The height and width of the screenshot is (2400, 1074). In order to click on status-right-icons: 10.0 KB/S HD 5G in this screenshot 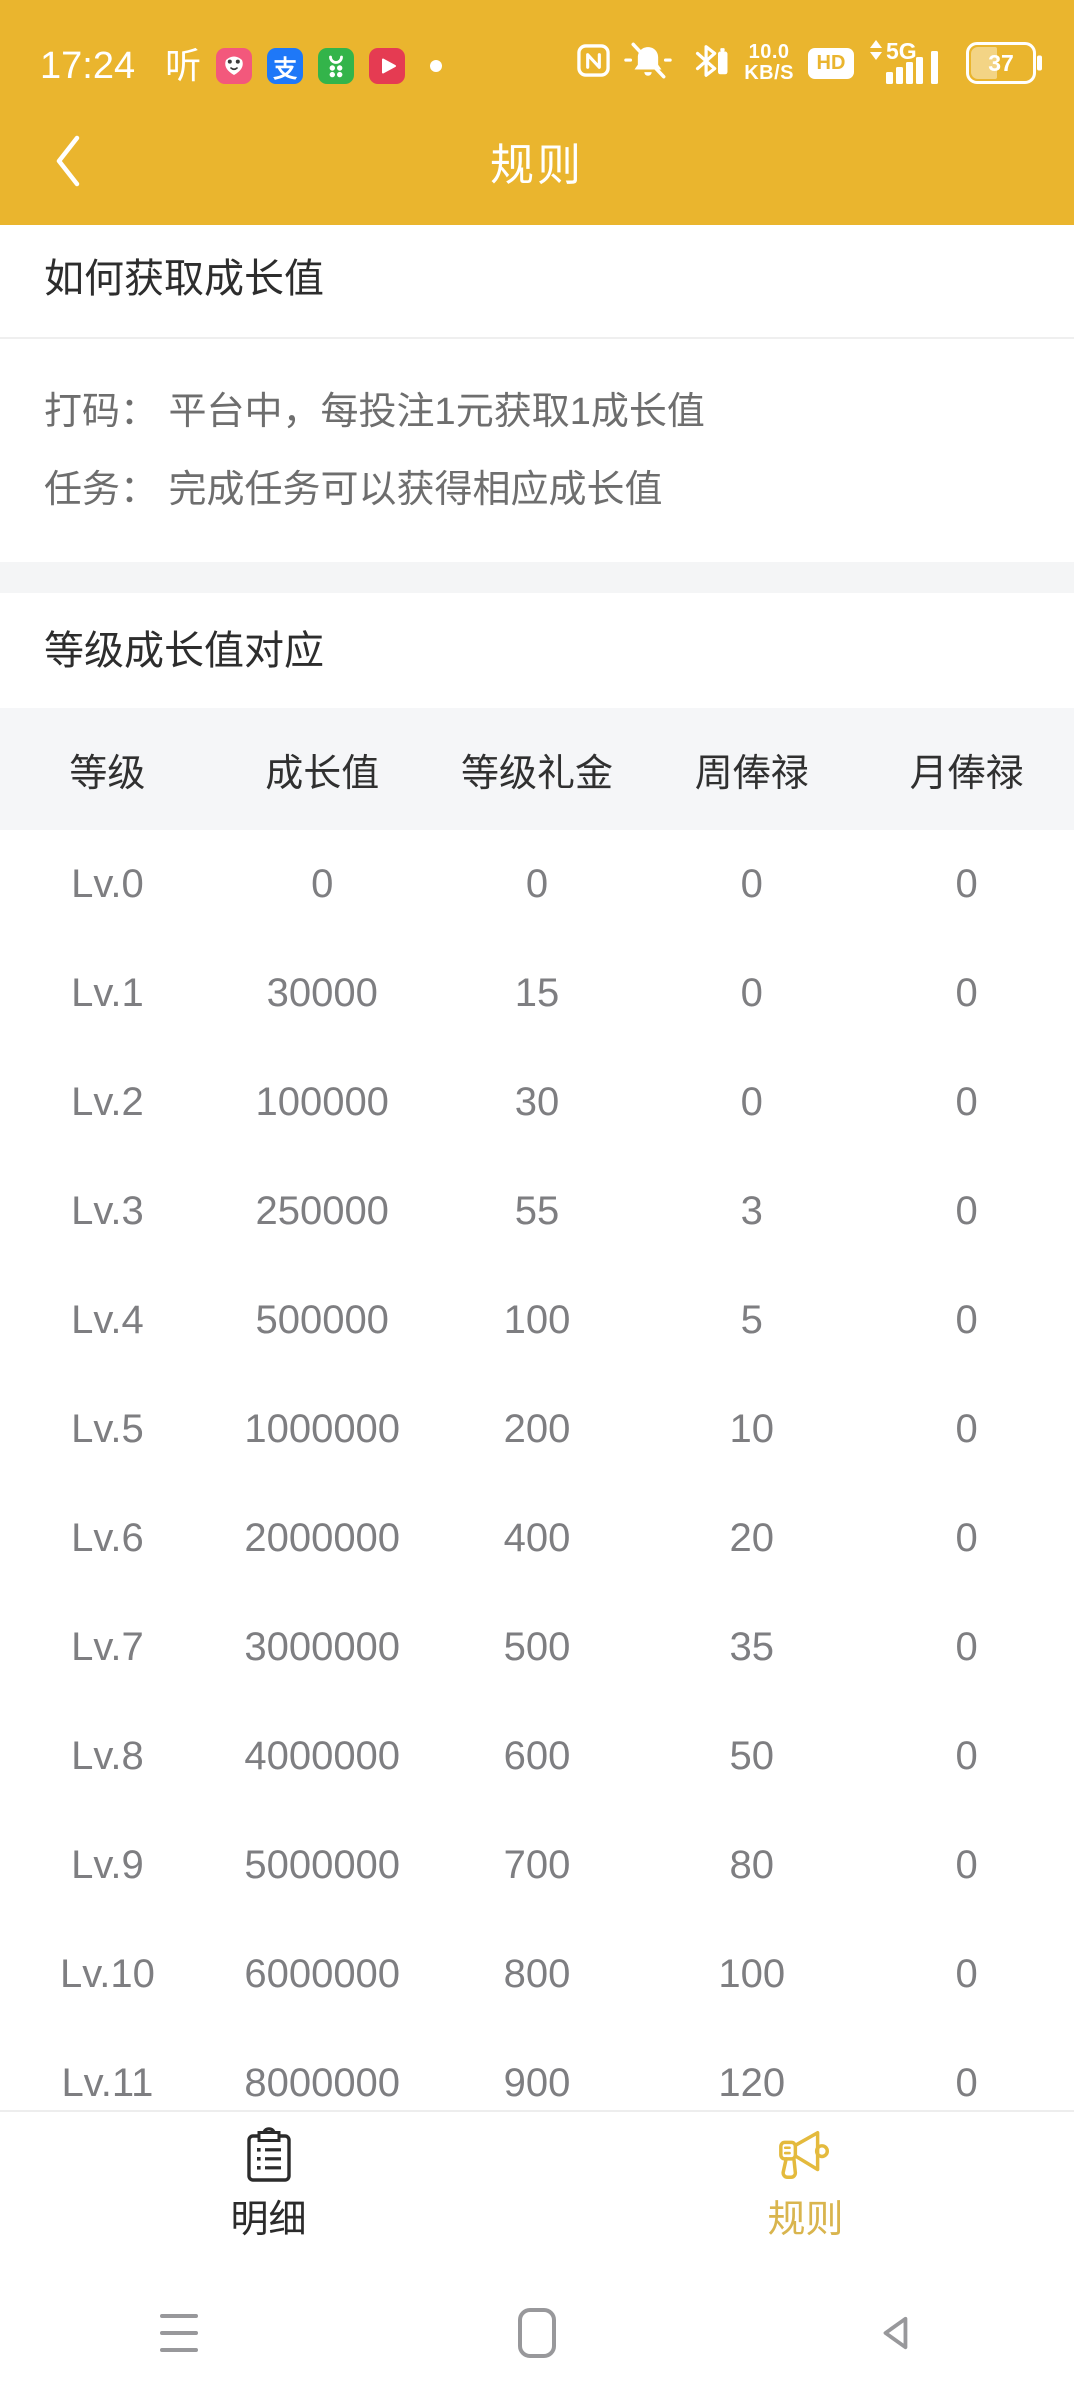, I will do `click(810, 63)`.